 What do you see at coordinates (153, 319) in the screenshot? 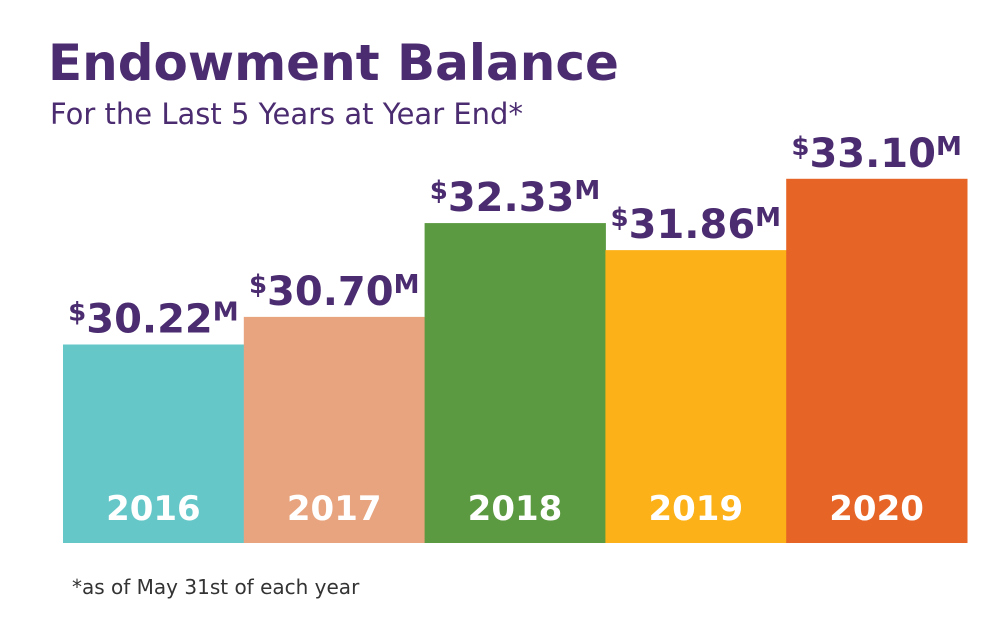
I see `value-label: $30.22M` at bounding box center [153, 319].